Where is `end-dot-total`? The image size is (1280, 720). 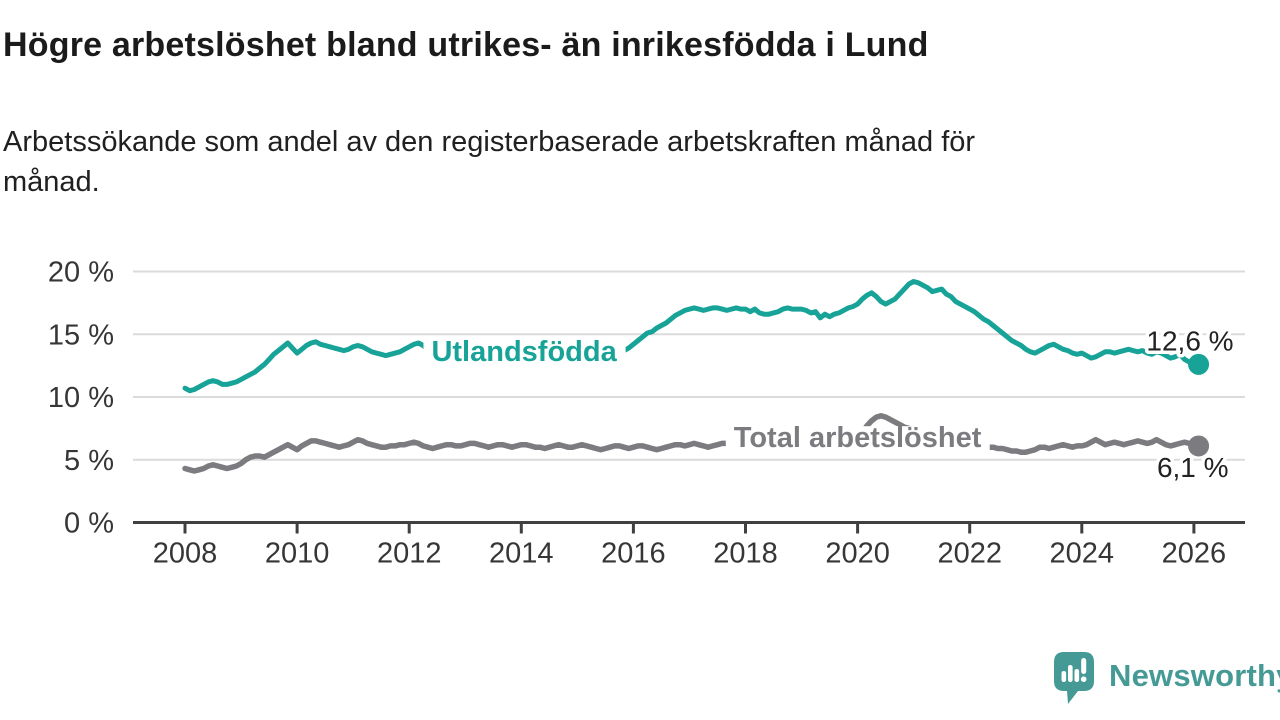
end-dot-total is located at coordinates (1199, 446).